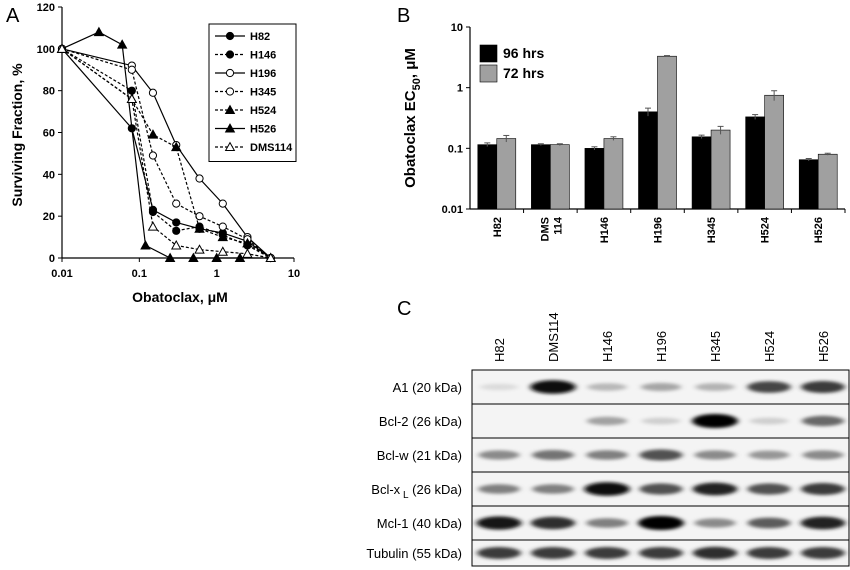 This screenshot has height=570, width=850. I want to click on bar-group-h196, so click(657, 132).